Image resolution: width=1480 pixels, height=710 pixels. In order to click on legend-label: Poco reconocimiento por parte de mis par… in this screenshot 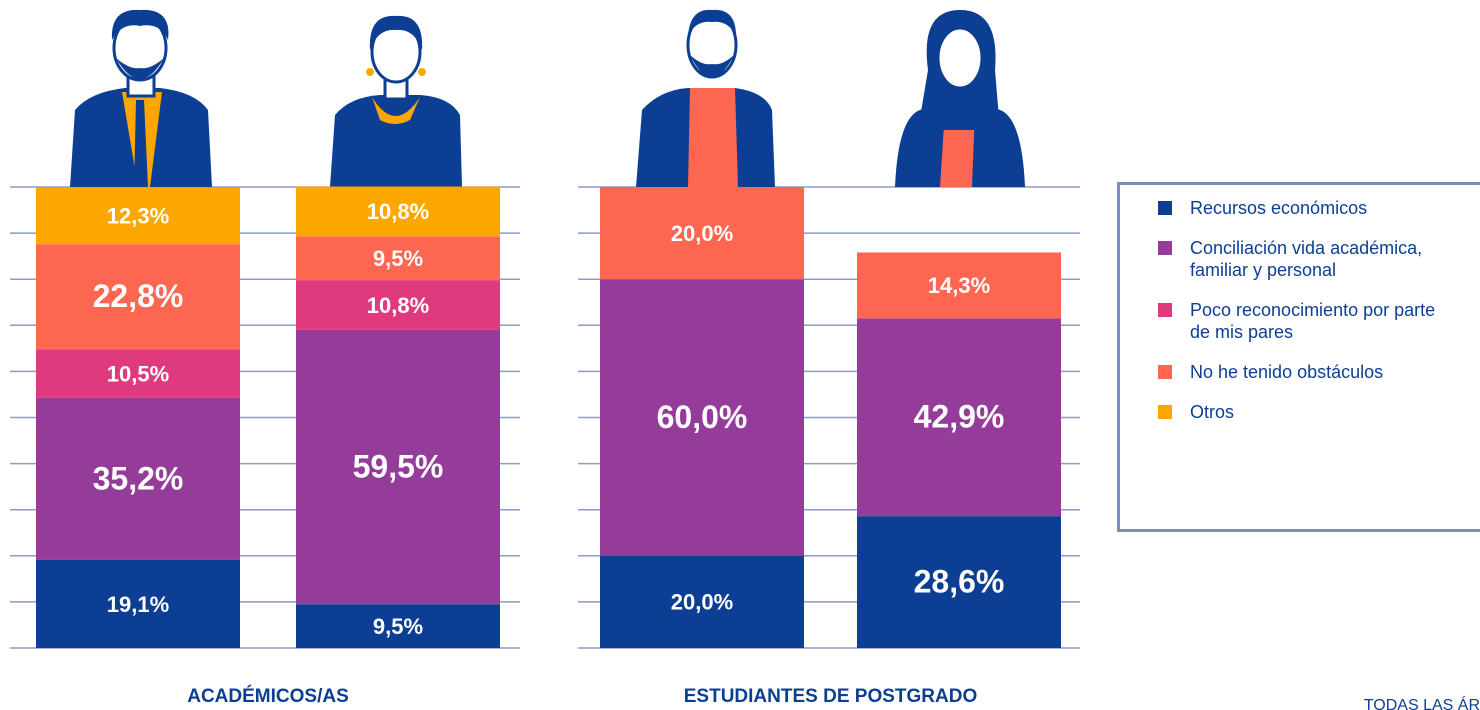, I will do `click(1313, 321)`.